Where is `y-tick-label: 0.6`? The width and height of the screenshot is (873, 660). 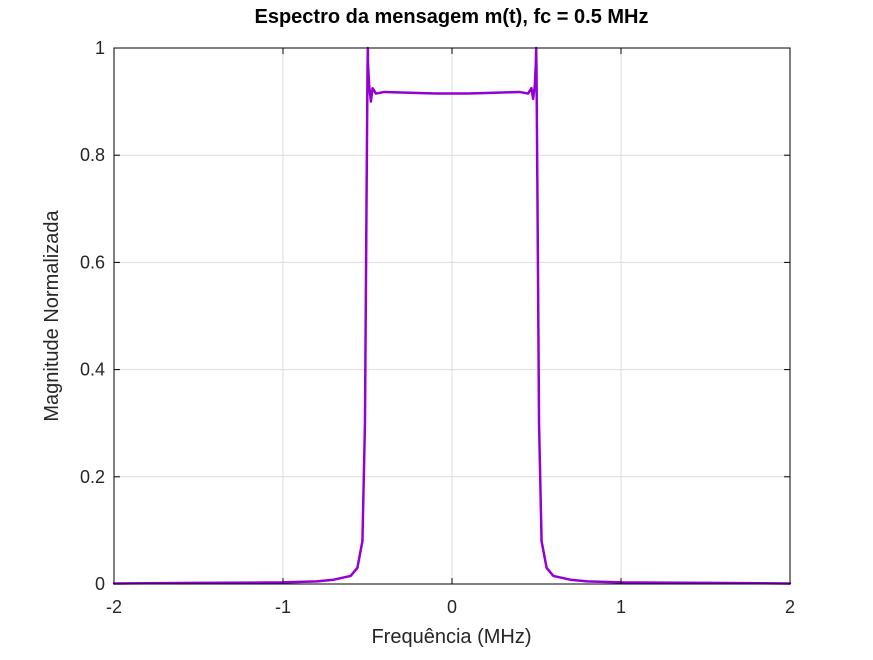 y-tick-label: 0.6 is located at coordinates (92, 262).